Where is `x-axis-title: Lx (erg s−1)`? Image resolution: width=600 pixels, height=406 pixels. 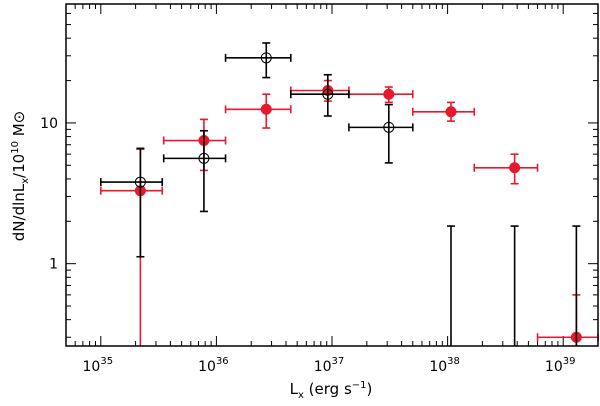
x-axis-title: Lx (erg s−1) is located at coordinates (331, 390).